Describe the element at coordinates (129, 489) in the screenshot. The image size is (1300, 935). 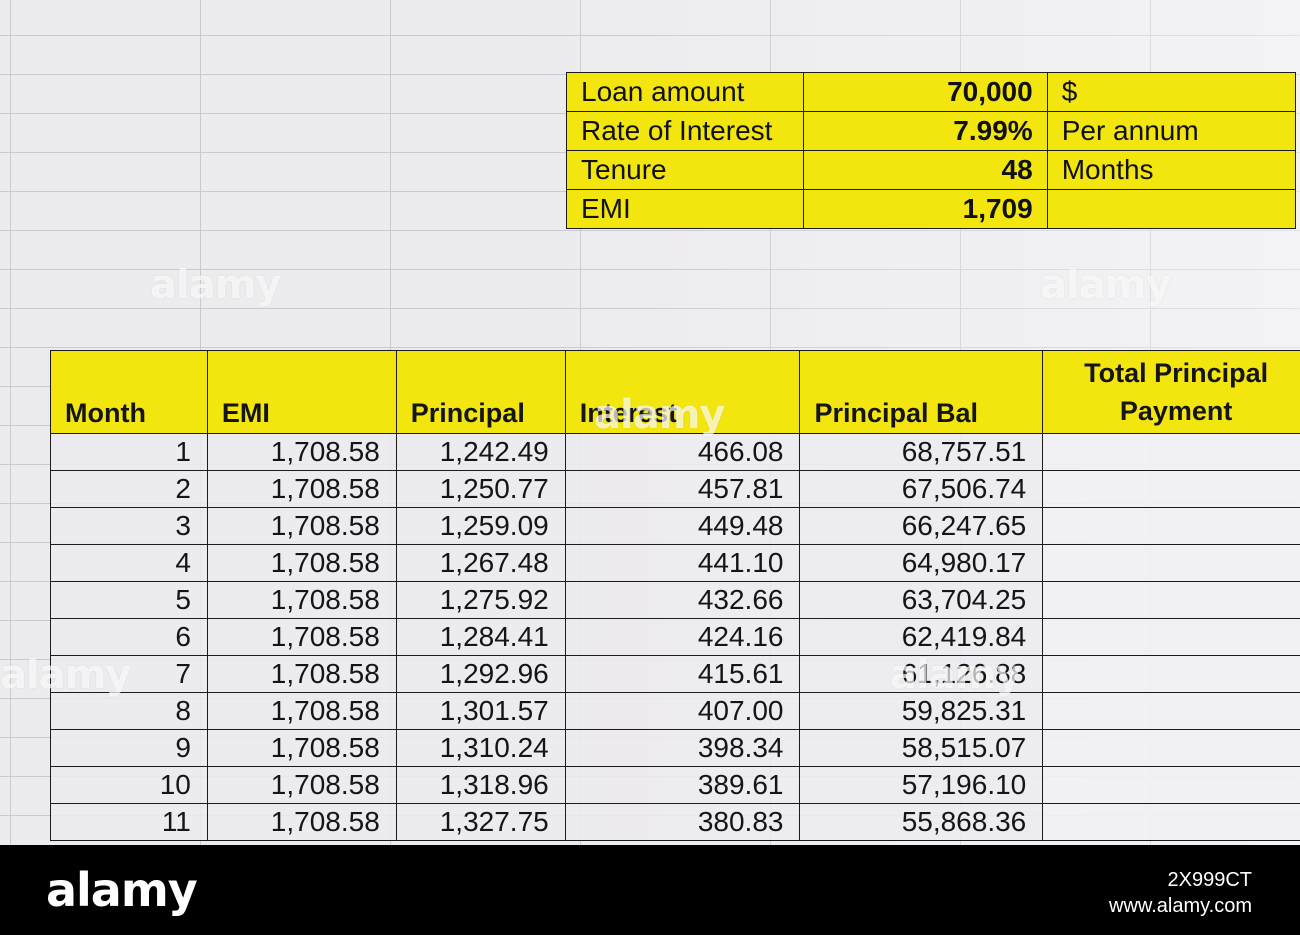
I see `cell-month: 2` at that location.